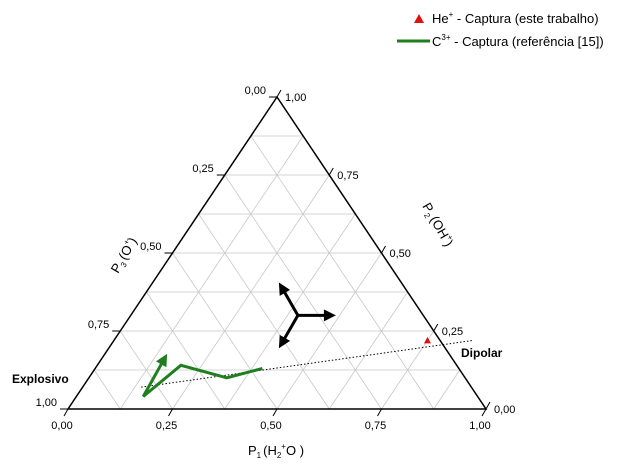 This screenshot has height=465, width=625. I want to click on tick-label-bottom: 0,00, so click(61, 426).